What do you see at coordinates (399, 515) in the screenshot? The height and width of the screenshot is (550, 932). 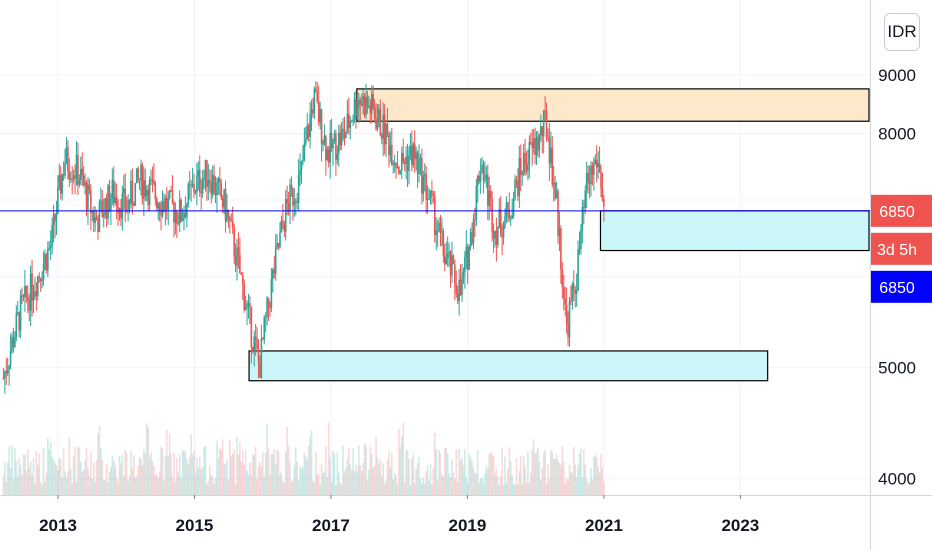 I see `x-axis: 2013 2015 2017 2019 2021 2023` at bounding box center [399, 515].